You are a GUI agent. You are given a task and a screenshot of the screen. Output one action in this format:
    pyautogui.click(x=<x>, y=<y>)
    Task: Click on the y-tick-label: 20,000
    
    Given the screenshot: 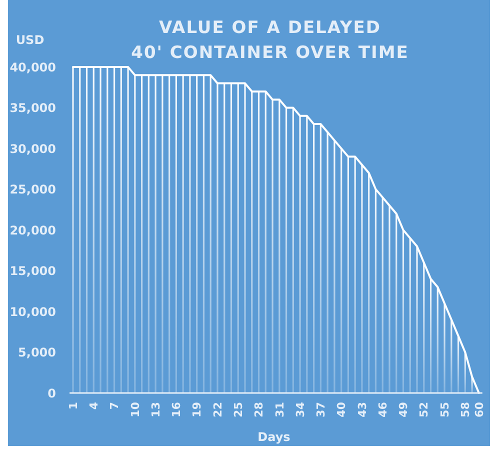 What is the action you would take?
    pyautogui.click(x=33, y=230)
    